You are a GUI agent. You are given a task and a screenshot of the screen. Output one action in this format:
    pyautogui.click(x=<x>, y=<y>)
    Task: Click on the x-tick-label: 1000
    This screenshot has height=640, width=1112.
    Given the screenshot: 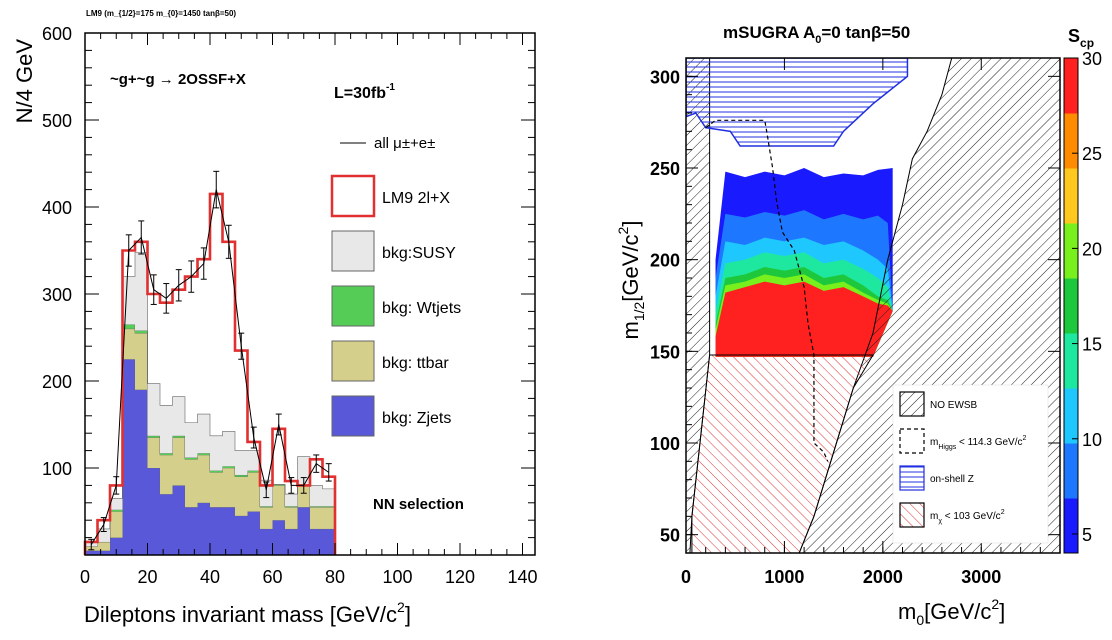 What is the action you would take?
    pyautogui.click(x=784, y=577)
    